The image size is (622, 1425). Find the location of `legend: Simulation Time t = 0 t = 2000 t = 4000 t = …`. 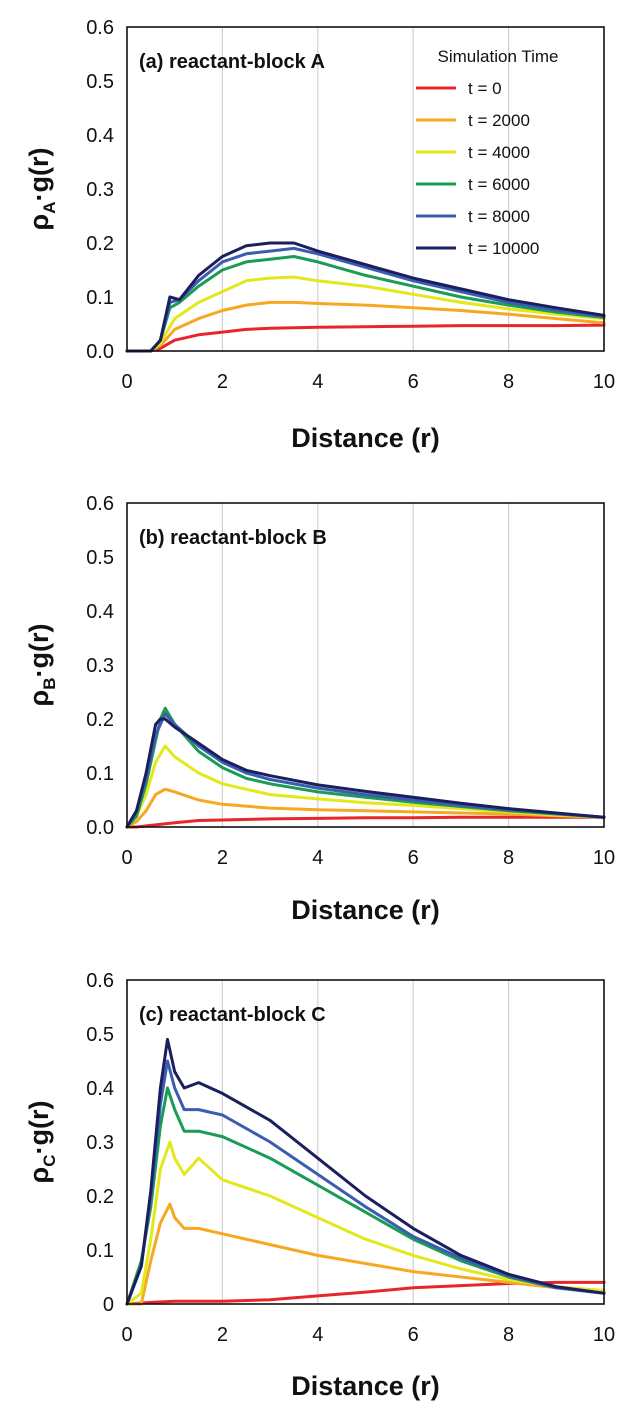

legend: Simulation Time t = 0 t = 2000 t = 4000 t = … is located at coordinates (487, 152).